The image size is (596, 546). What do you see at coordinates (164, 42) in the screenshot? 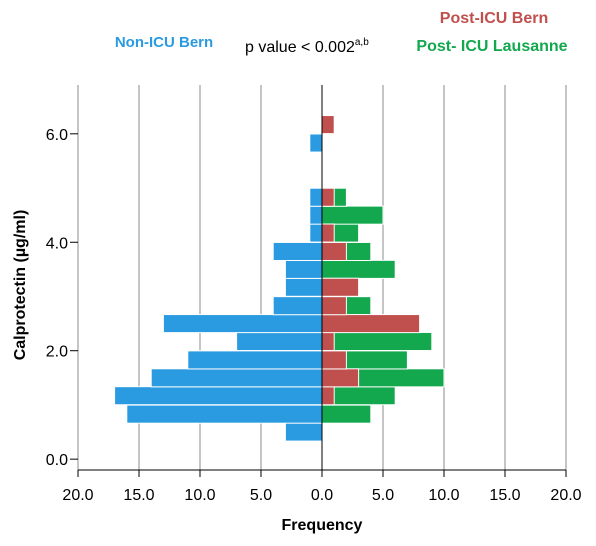
I see `legend-non-icu-bern: Non-ICU Bern` at bounding box center [164, 42].